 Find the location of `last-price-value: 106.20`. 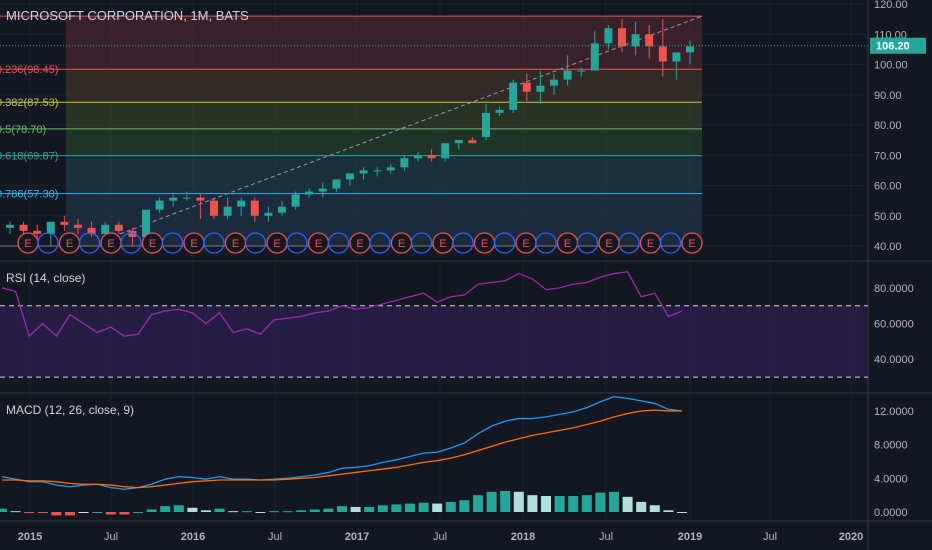

last-price-value: 106.20 is located at coordinates (893, 47).